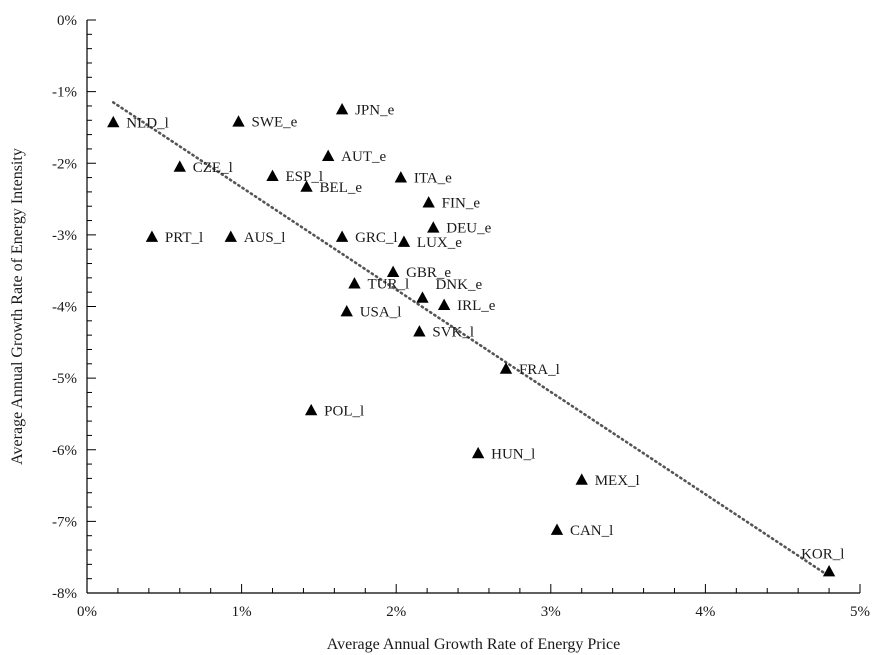 This screenshot has width=877, height=655. What do you see at coordinates (64, 522) in the screenshot?
I see `y-tick-label: -7%` at bounding box center [64, 522].